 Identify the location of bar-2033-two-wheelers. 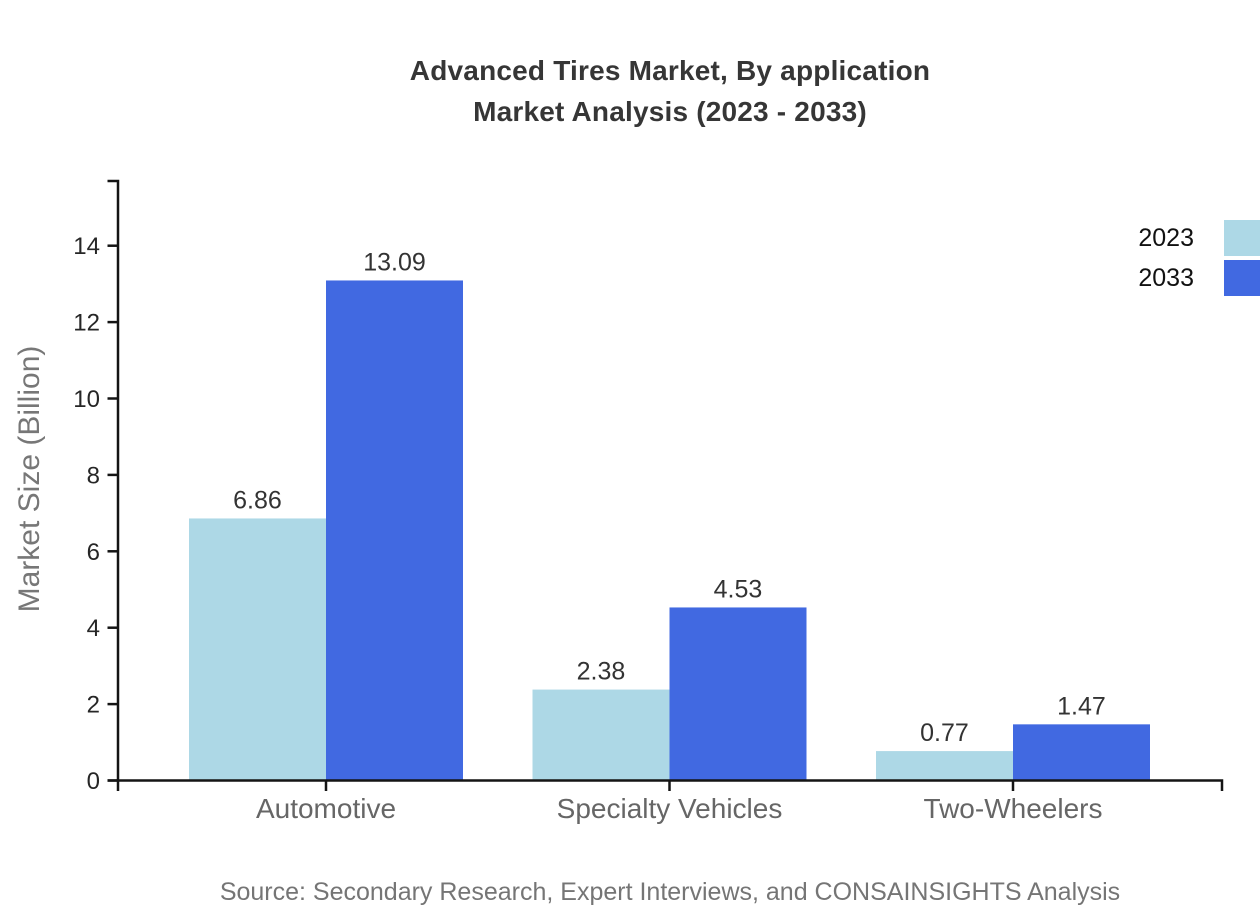
(1081, 752).